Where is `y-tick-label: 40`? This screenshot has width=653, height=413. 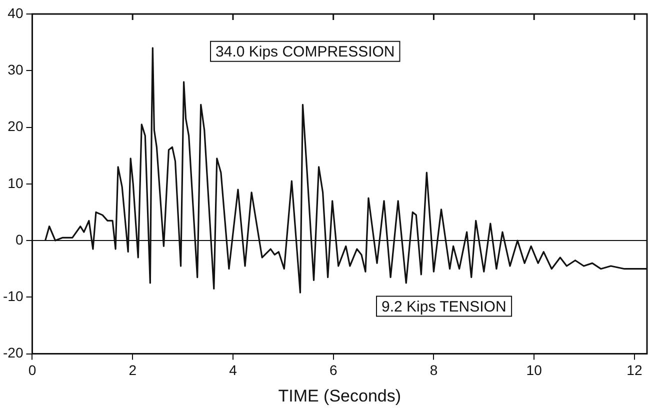 y-tick-label: 40 is located at coordinates (16, 12).